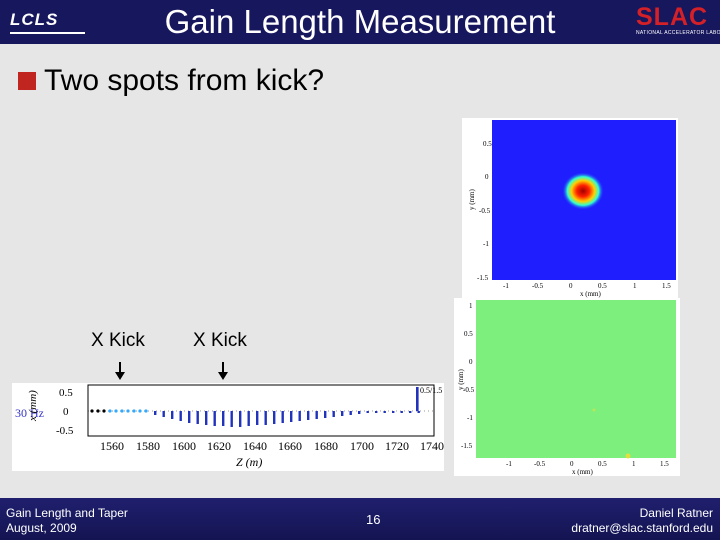 This screenshot has width=720, height=540. What do you see at coordinates (362, 446) in the screenshot?
I see `x-tick-label: 1700` at bounding box center [362, 446].